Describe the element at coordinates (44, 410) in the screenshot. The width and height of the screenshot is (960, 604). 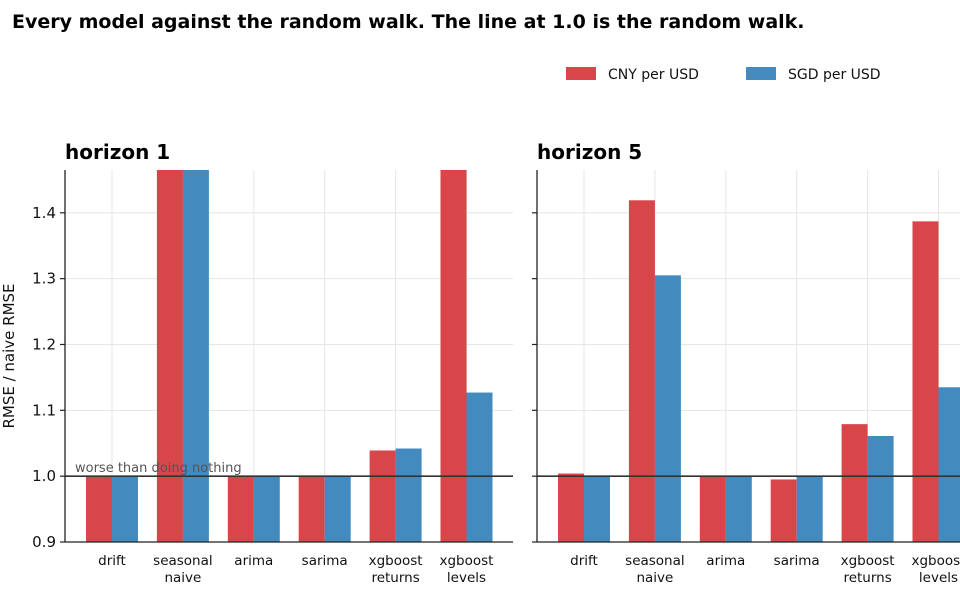
I see `y-tick-label: 1.1` at that location.